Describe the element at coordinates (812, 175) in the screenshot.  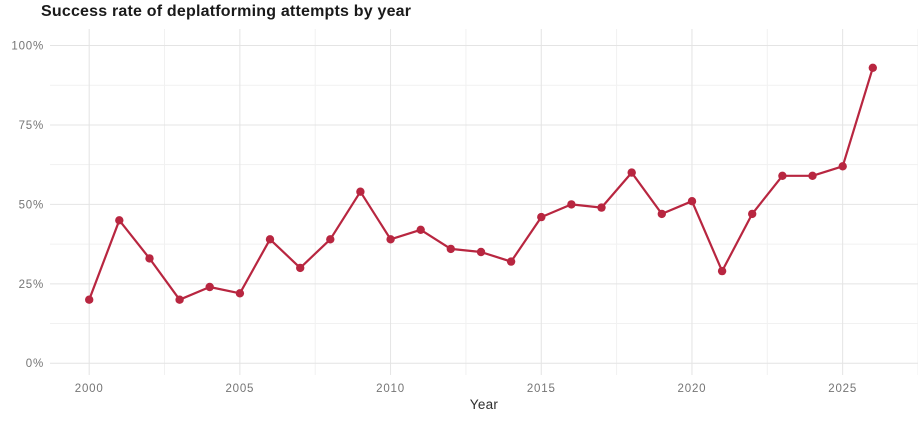
I see `data-point-2024` at that location.